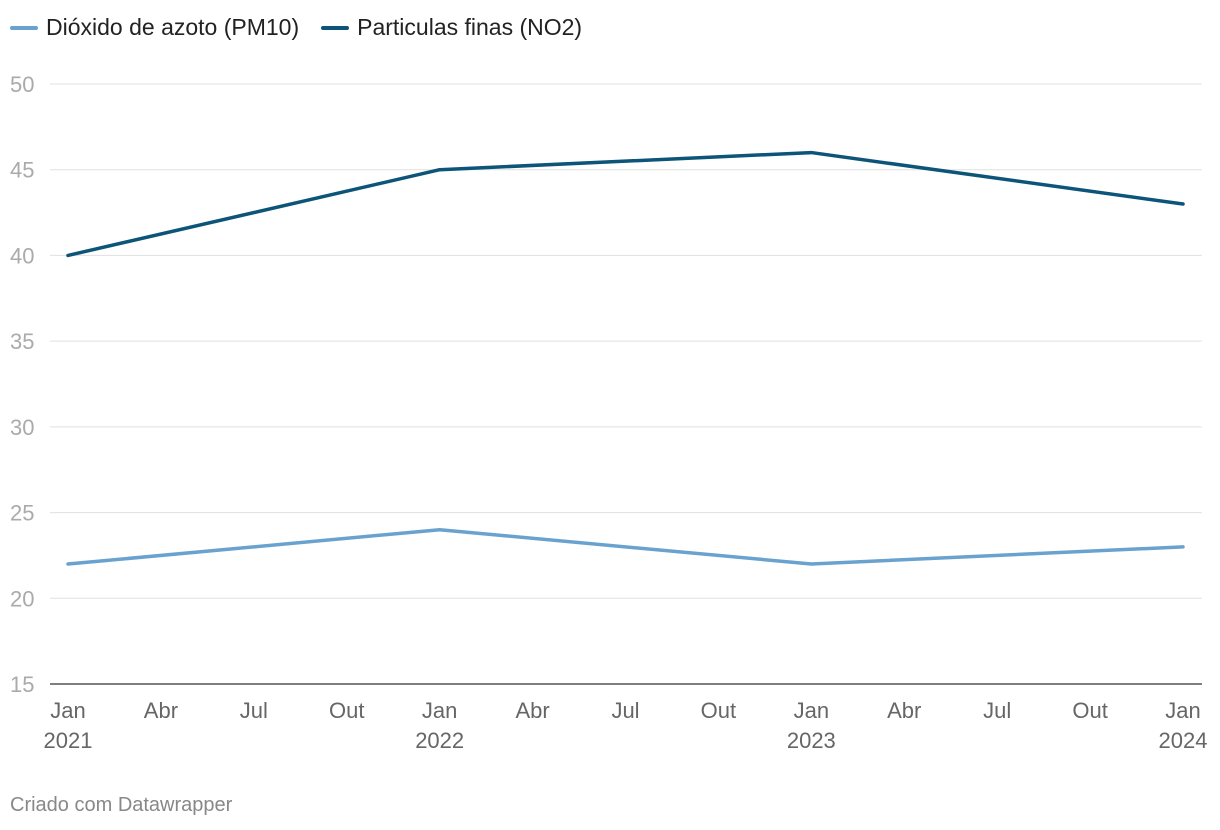 This screenshot has height=830, width=1220. Describe the element at coordinates (439, 740) in the screenshot. I see `x-tick-year-label: 2022` at that location.